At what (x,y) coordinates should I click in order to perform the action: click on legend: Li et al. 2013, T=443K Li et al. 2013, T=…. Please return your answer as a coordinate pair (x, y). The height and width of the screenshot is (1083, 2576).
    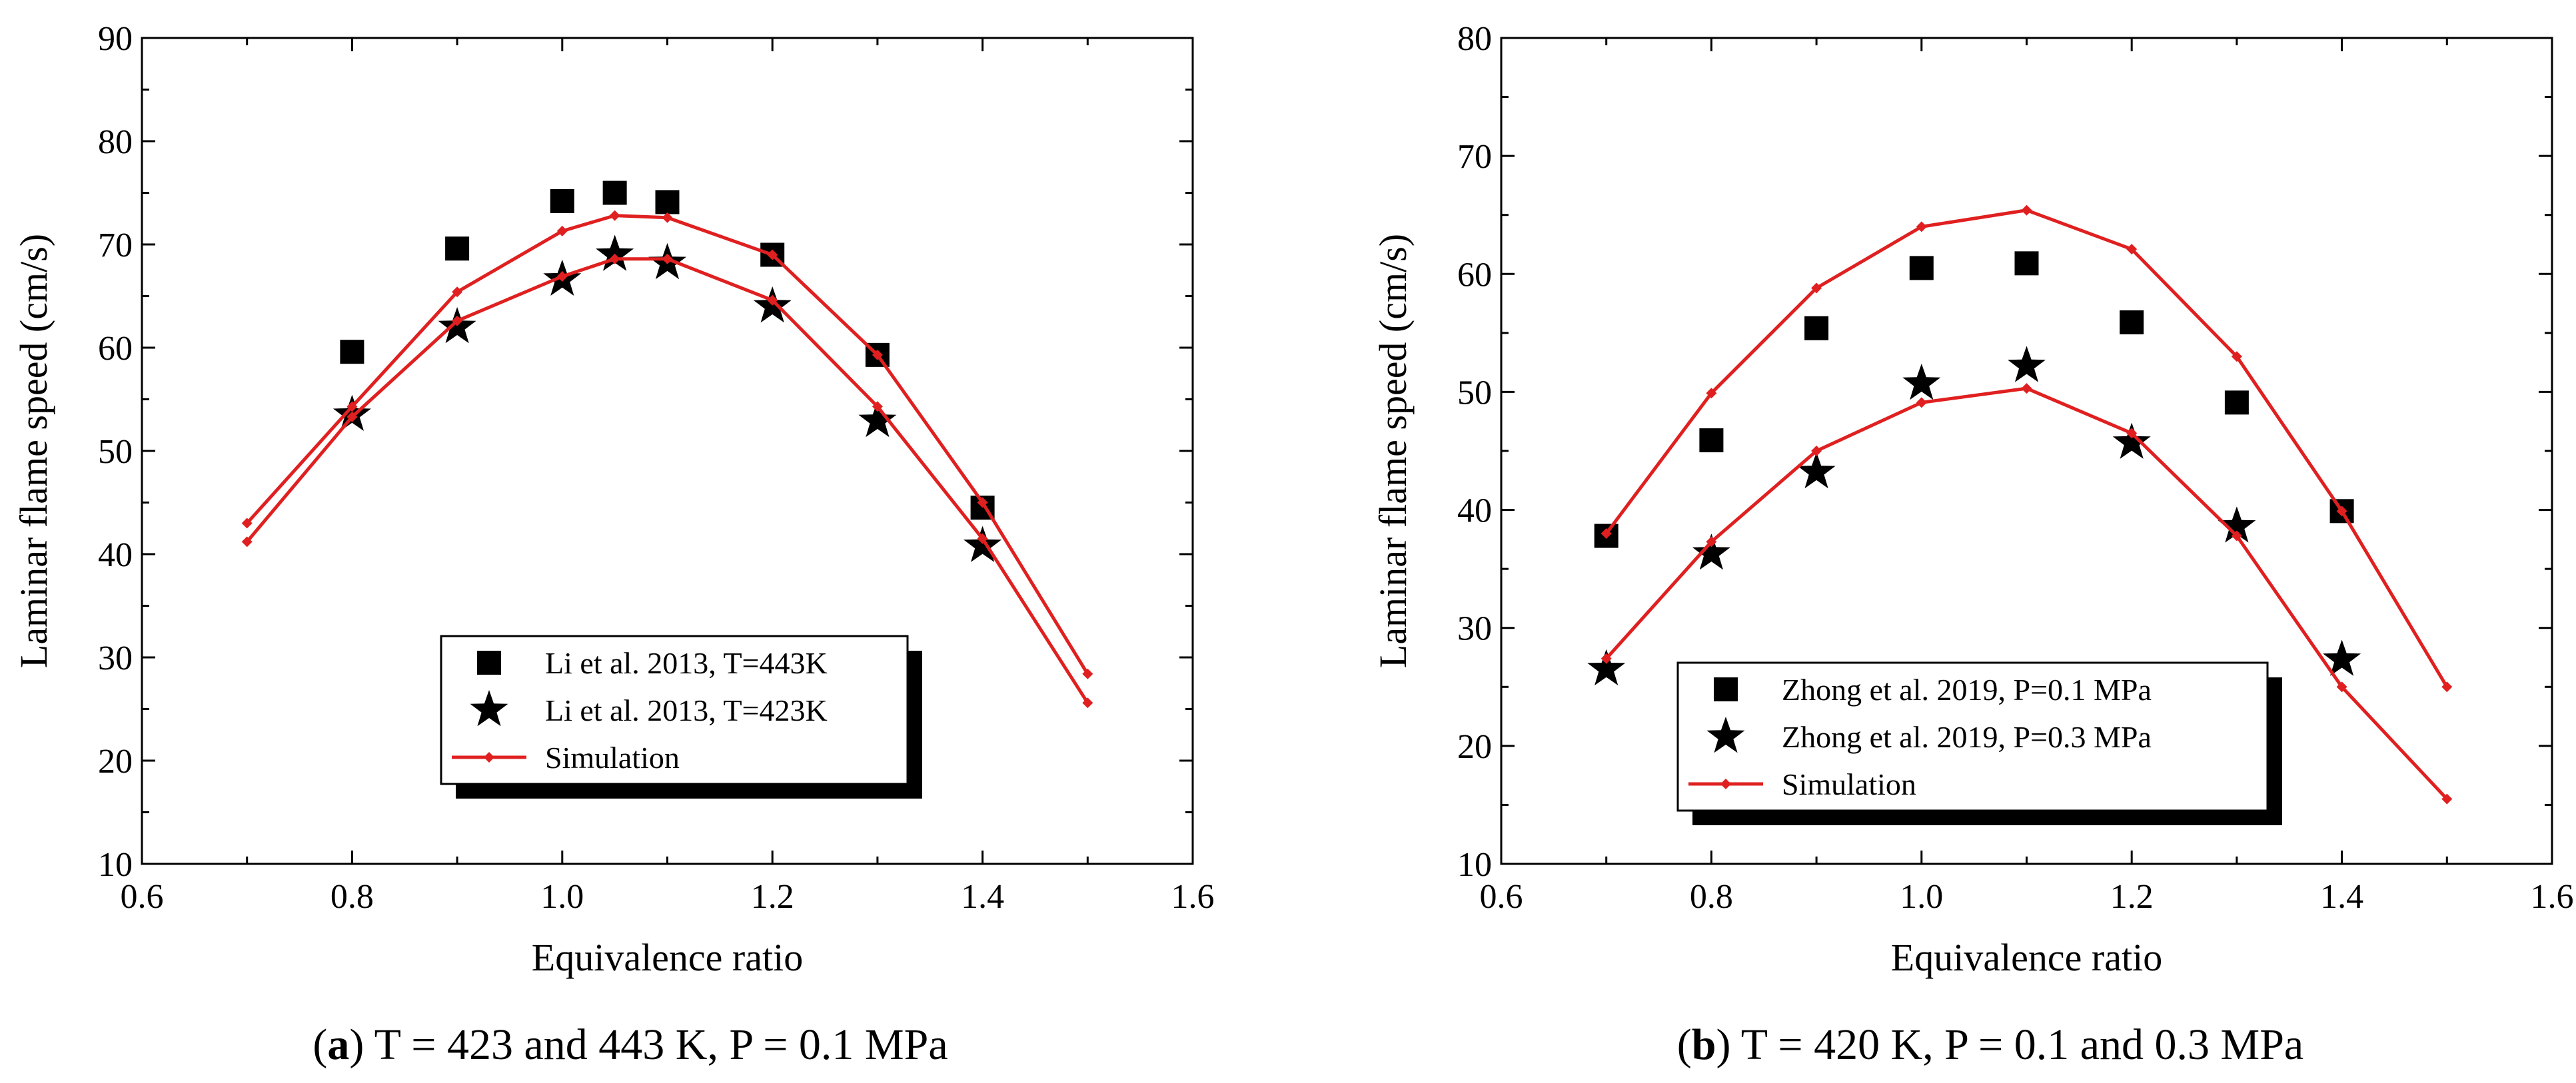
    Looking at the image, I should click on (681, 717).